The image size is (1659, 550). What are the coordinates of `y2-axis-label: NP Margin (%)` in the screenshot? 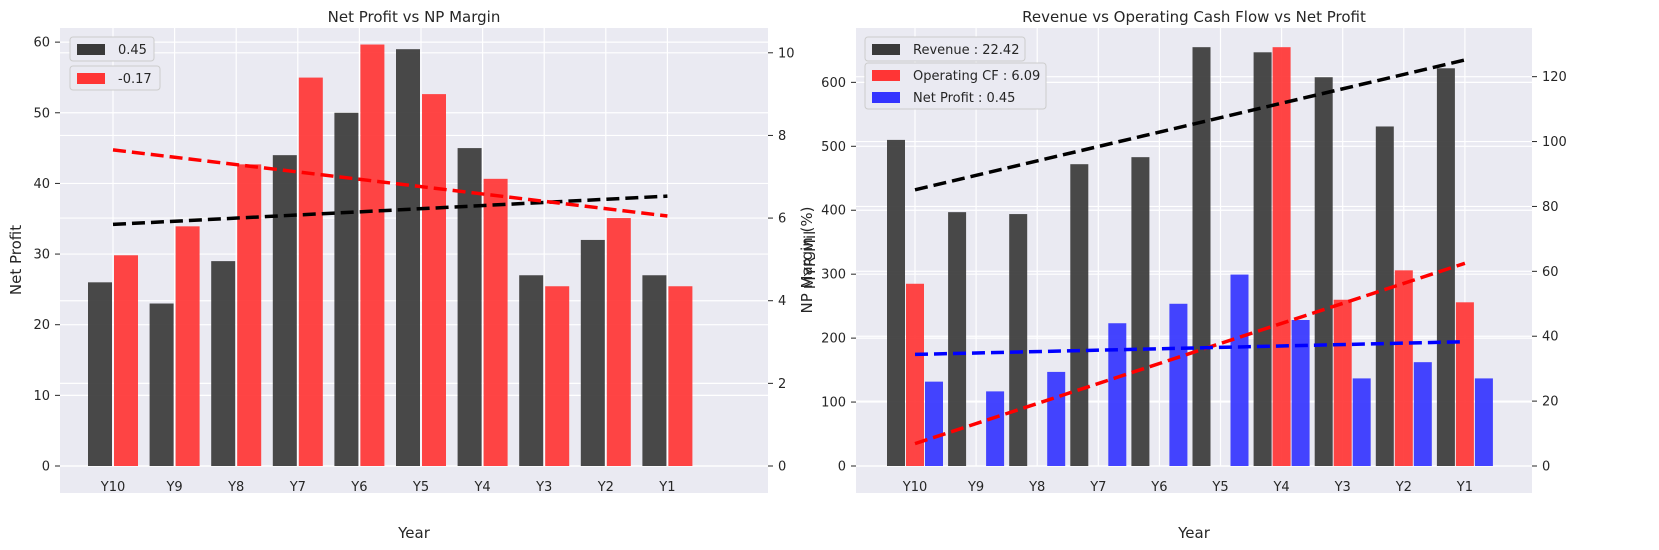 It's located at (807, 260).